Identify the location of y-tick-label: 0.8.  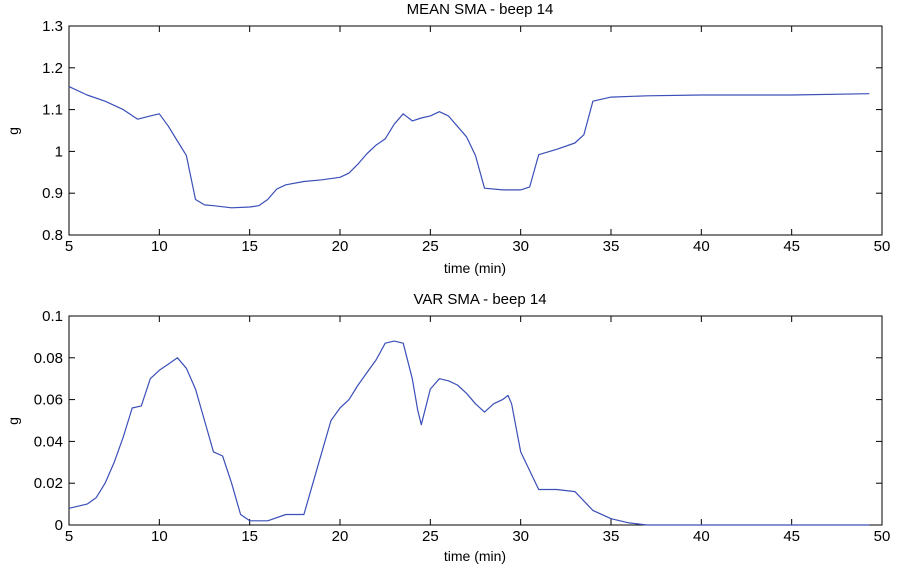
(52, 235).